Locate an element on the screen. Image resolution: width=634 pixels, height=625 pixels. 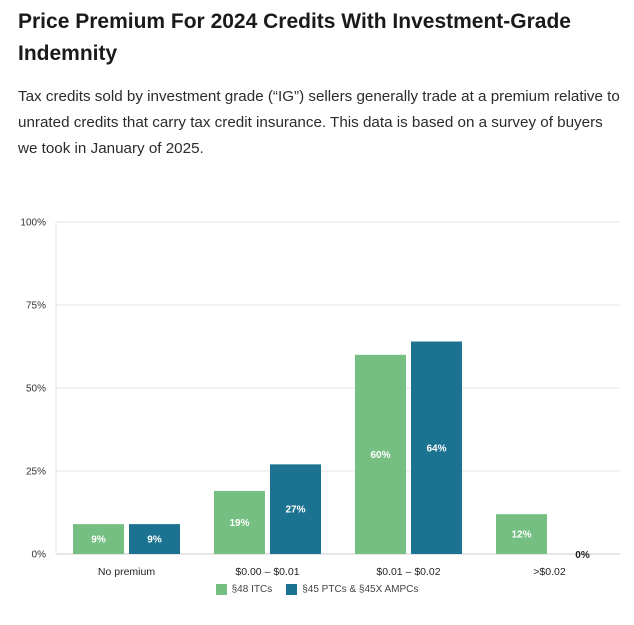
bar-value-label: 27% is located at coordinates (295, 510).